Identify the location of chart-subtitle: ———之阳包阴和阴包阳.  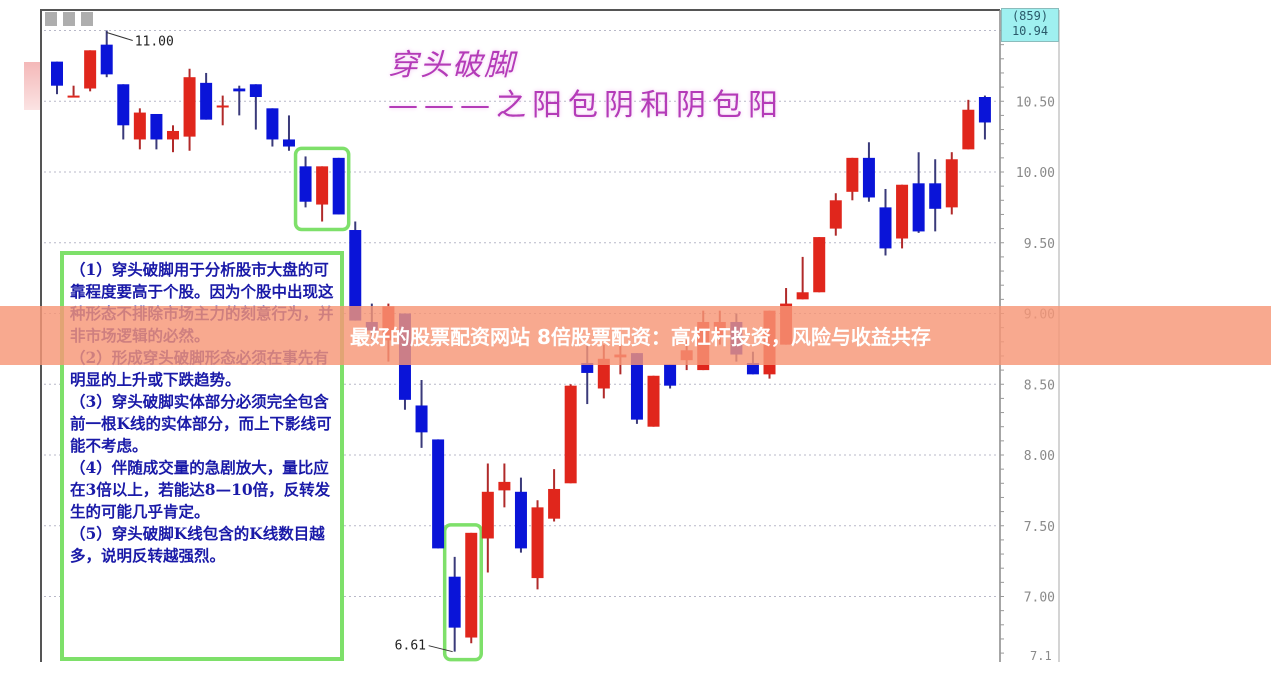
(586, 105).